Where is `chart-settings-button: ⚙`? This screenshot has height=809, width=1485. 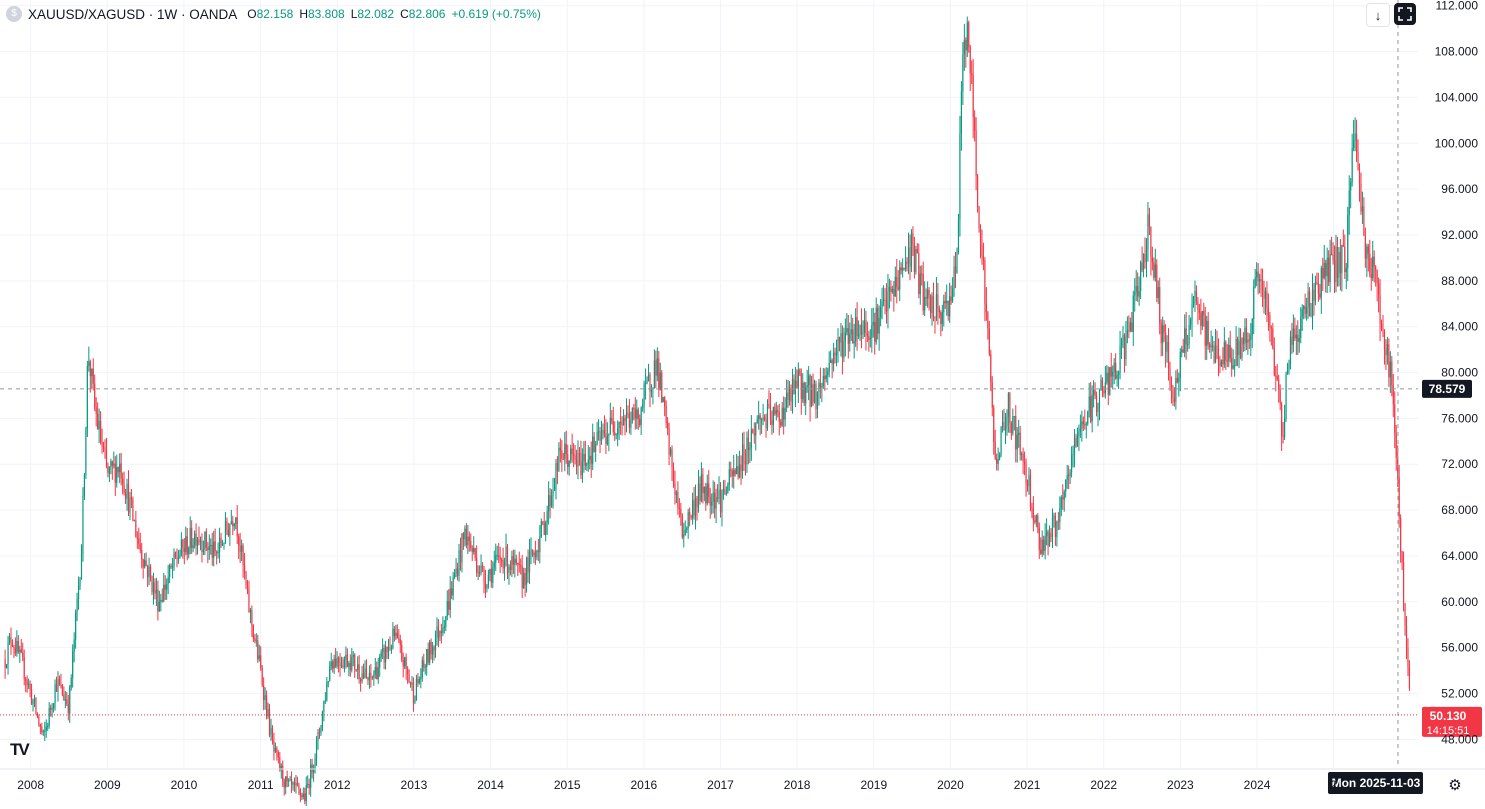 chart-settings-button: ⚙ is located at coordinates (1455, 785).